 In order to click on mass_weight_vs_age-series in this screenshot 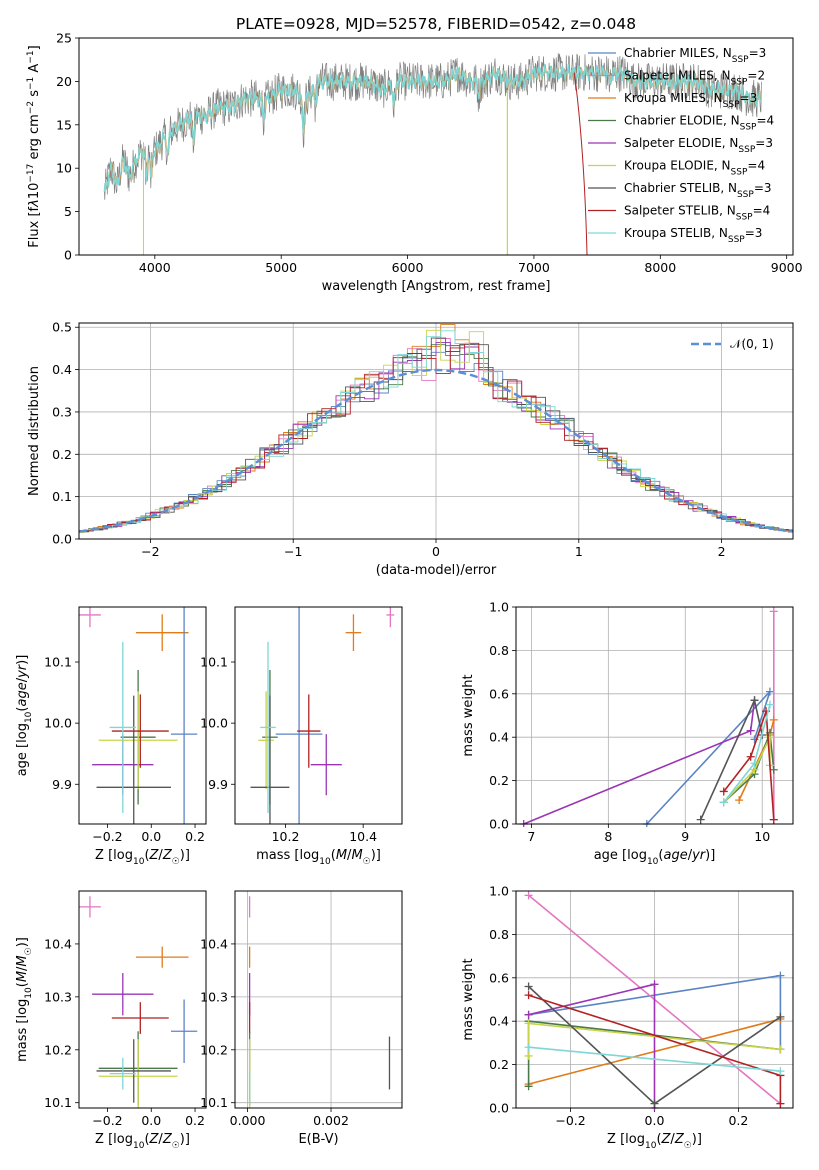, I will do `click(648, 717)`.